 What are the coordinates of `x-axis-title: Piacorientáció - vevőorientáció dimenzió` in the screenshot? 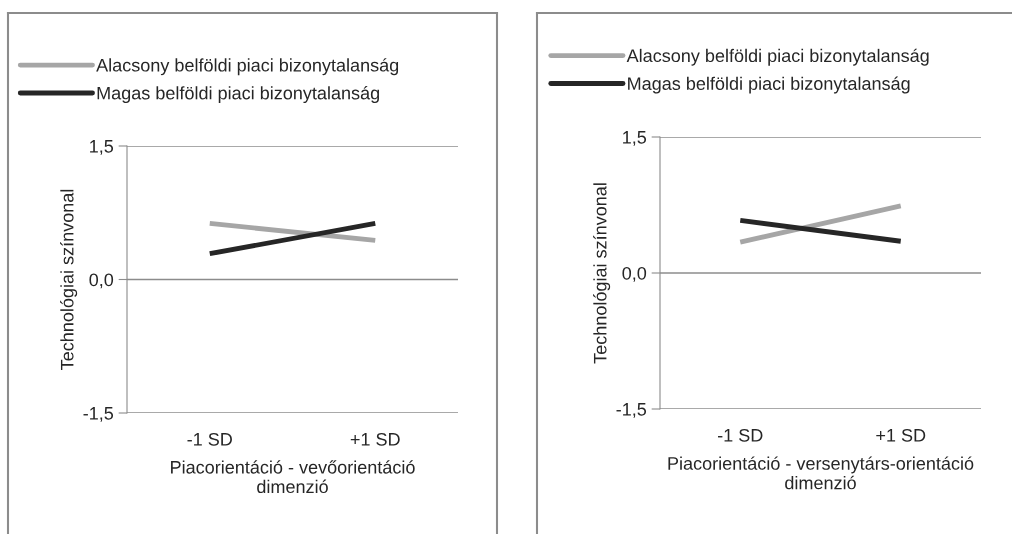 It's located at (293, 477).